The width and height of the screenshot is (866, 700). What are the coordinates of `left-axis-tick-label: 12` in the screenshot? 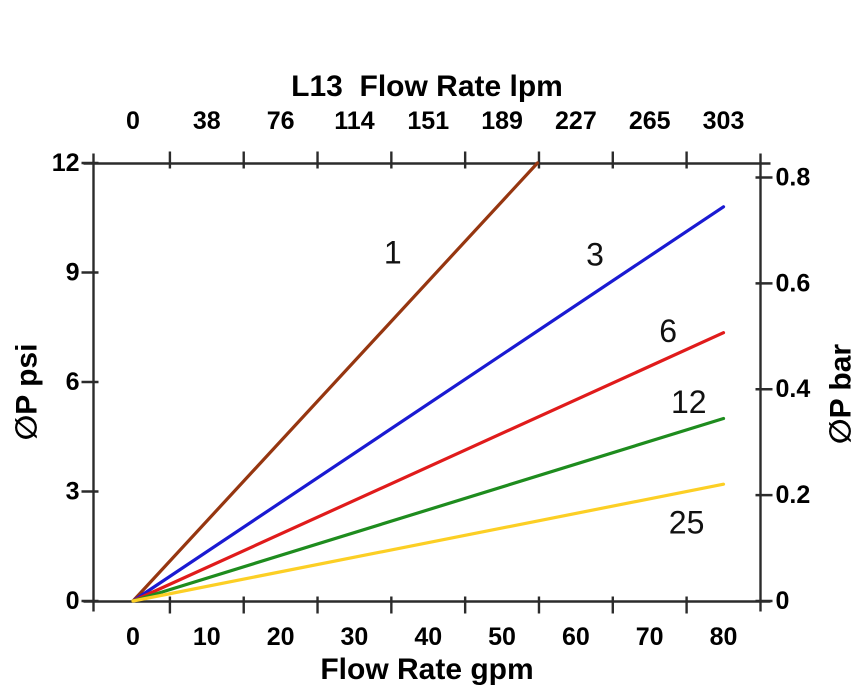 It's located at (66, 163).